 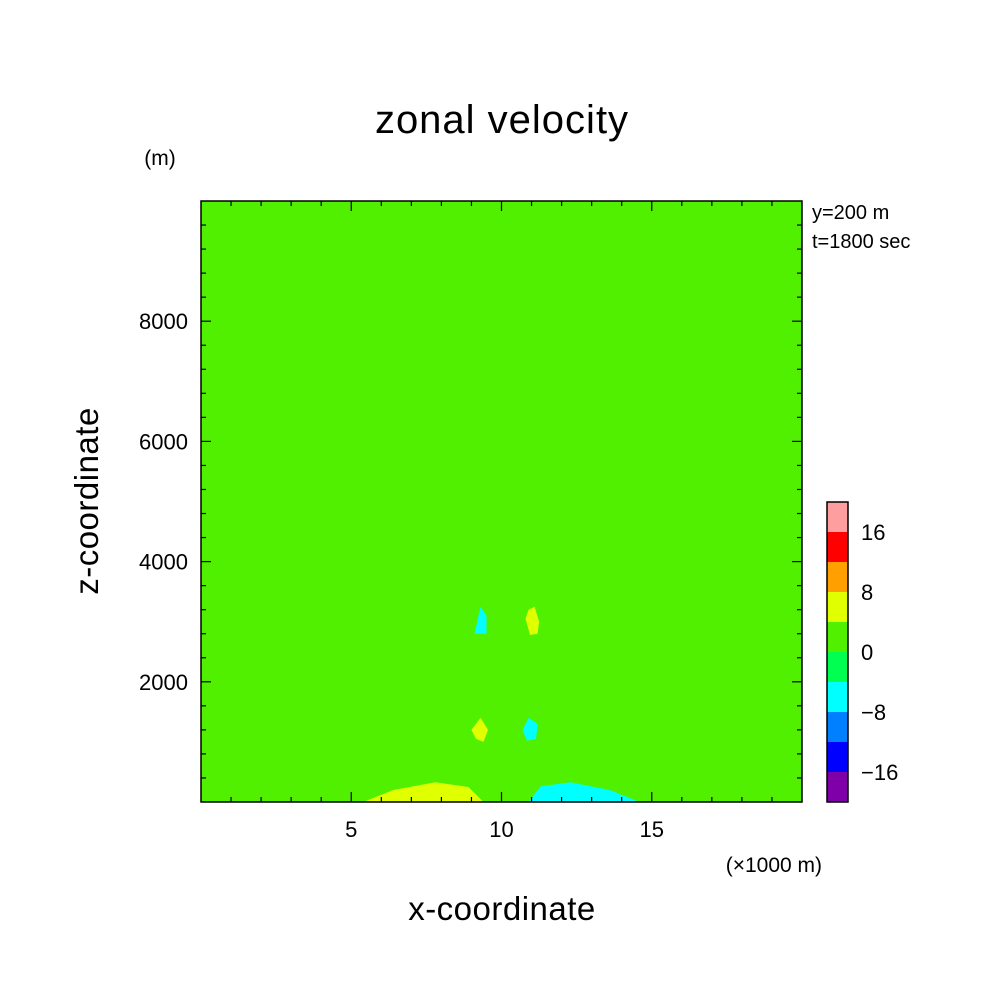 I want to click on contour-region-yellow-blob-lower-left, so click(x=479, y=729).